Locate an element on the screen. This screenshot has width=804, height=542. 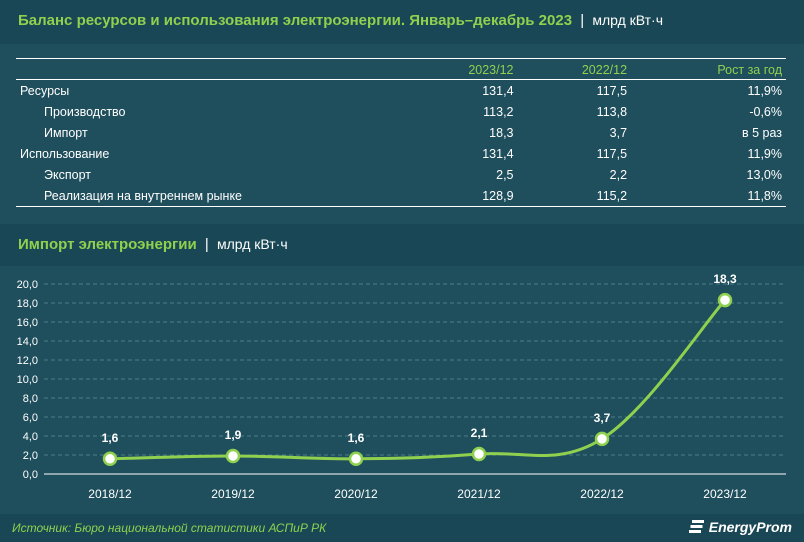
brand-logo: EnergyProm is located at coordinates (740, 527).